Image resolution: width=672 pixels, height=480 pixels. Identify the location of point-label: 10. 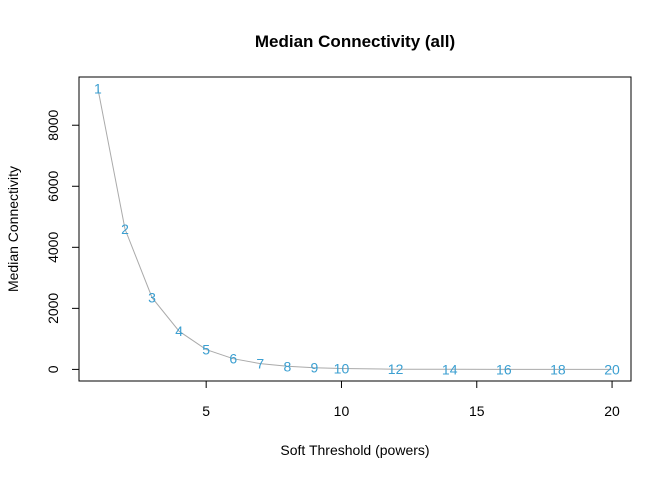
(342, 368).